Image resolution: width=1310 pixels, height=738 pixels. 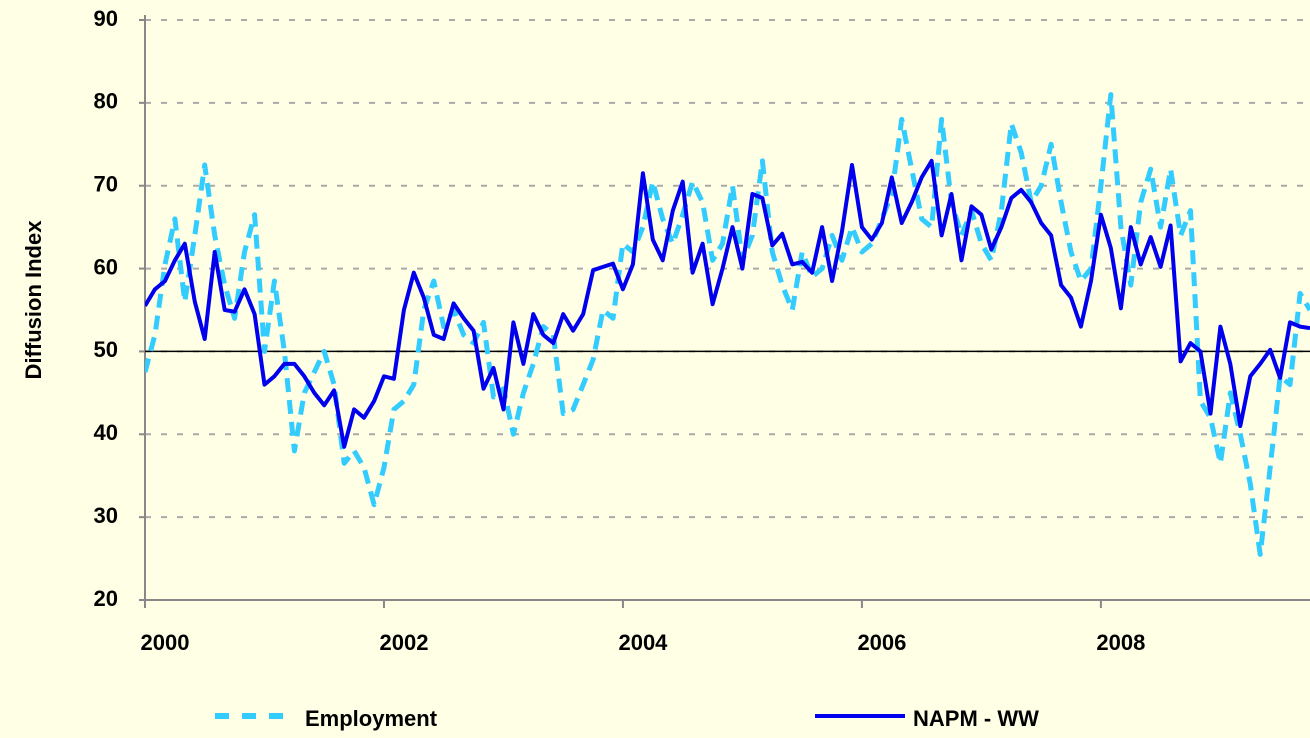 I want to click on x-tick-label: 2008, so click(x=1120, y=642).